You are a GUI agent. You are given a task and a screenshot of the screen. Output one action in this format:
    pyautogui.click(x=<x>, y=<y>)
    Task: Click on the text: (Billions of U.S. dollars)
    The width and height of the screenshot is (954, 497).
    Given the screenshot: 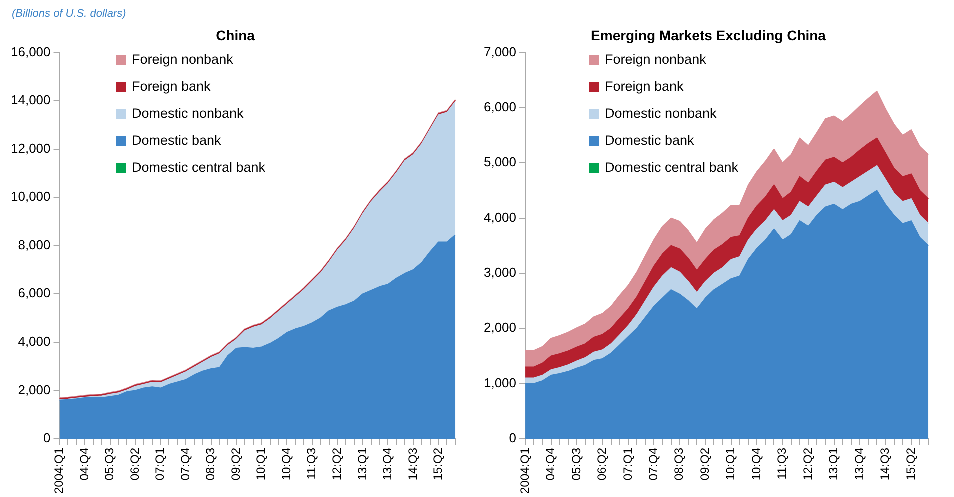 What is the action you would take?
    pyautogui.click(x=69, y=14)
    